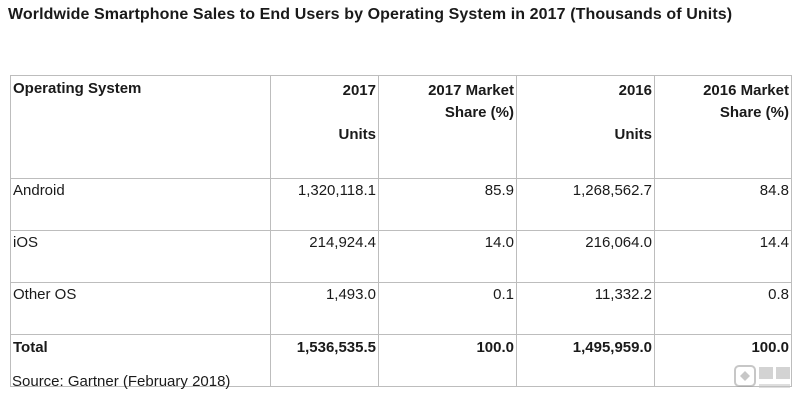 Image resolution: width=800 pixels, height=400 pixels. What do you see at coordinates (723, 204) in the screenshot?
I see `row-android-share-2016: 84.8` at bounding box center [723, 204].